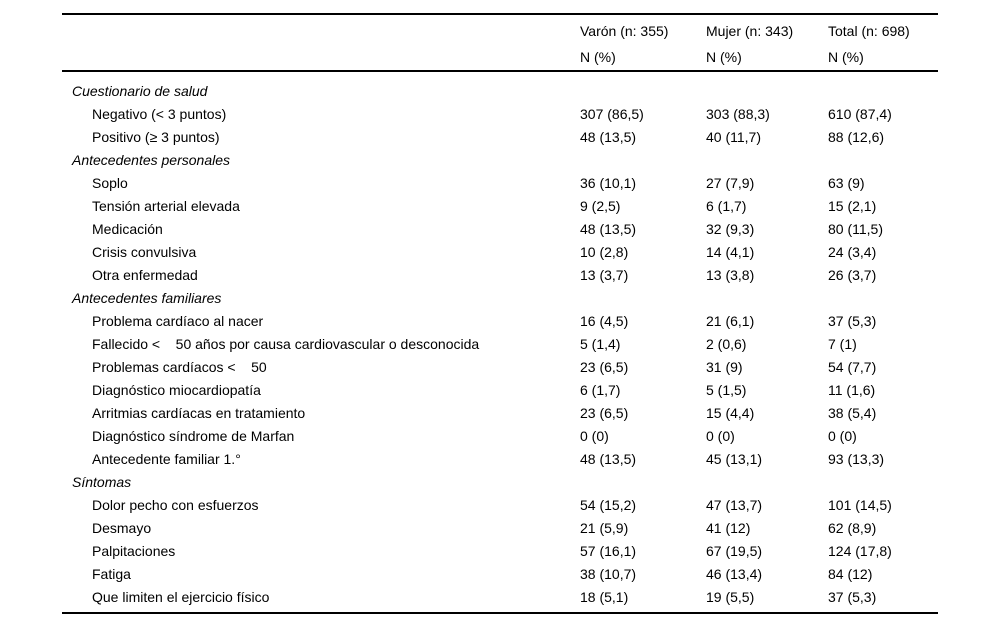  Describe the element at coordinates (134, 550) in the screenshot. I see `row-label: Palpitaciones` at that location.